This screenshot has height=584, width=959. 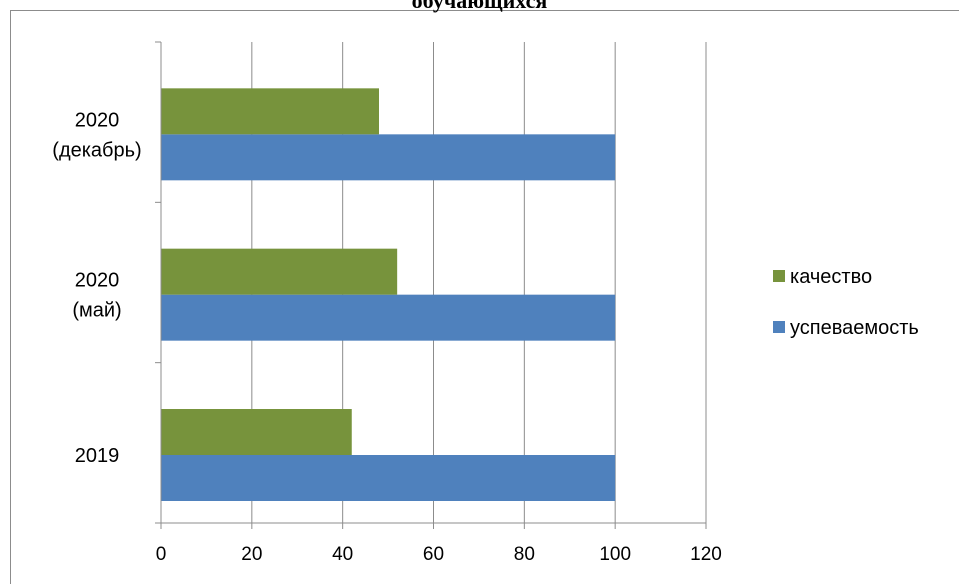 I want to click on x-tick-label: 0, so click(x=161, y=554).